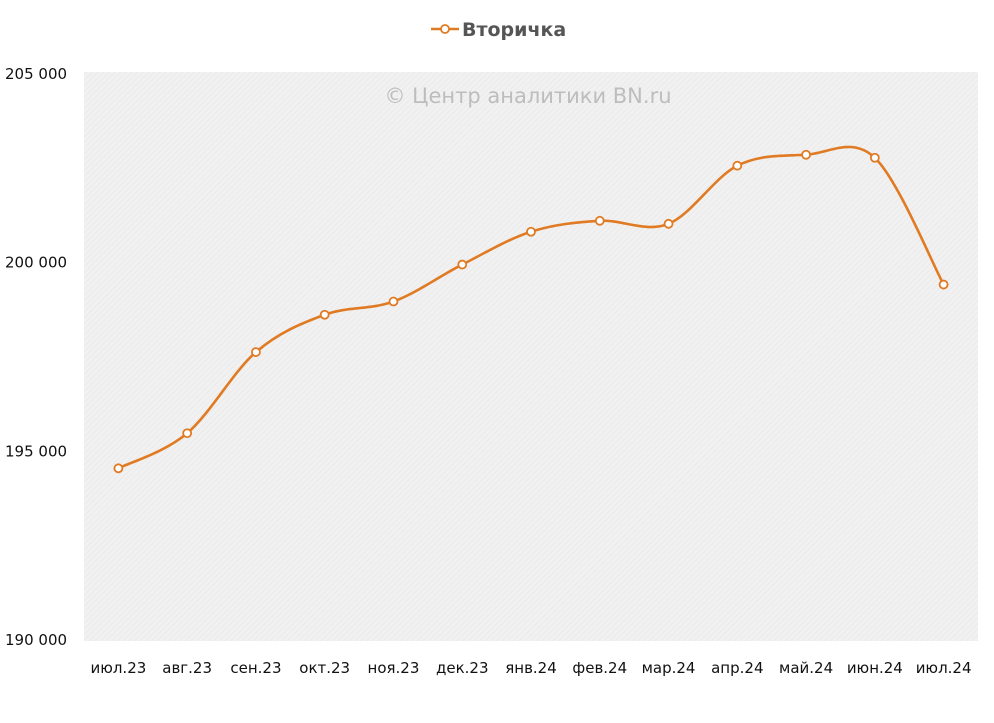 This screenshot has height=723, width=994. What do you see at coordinates (806, 668) in the screenshot?
I see `x-tick-label: май.24` at bounding box center [806, 668].